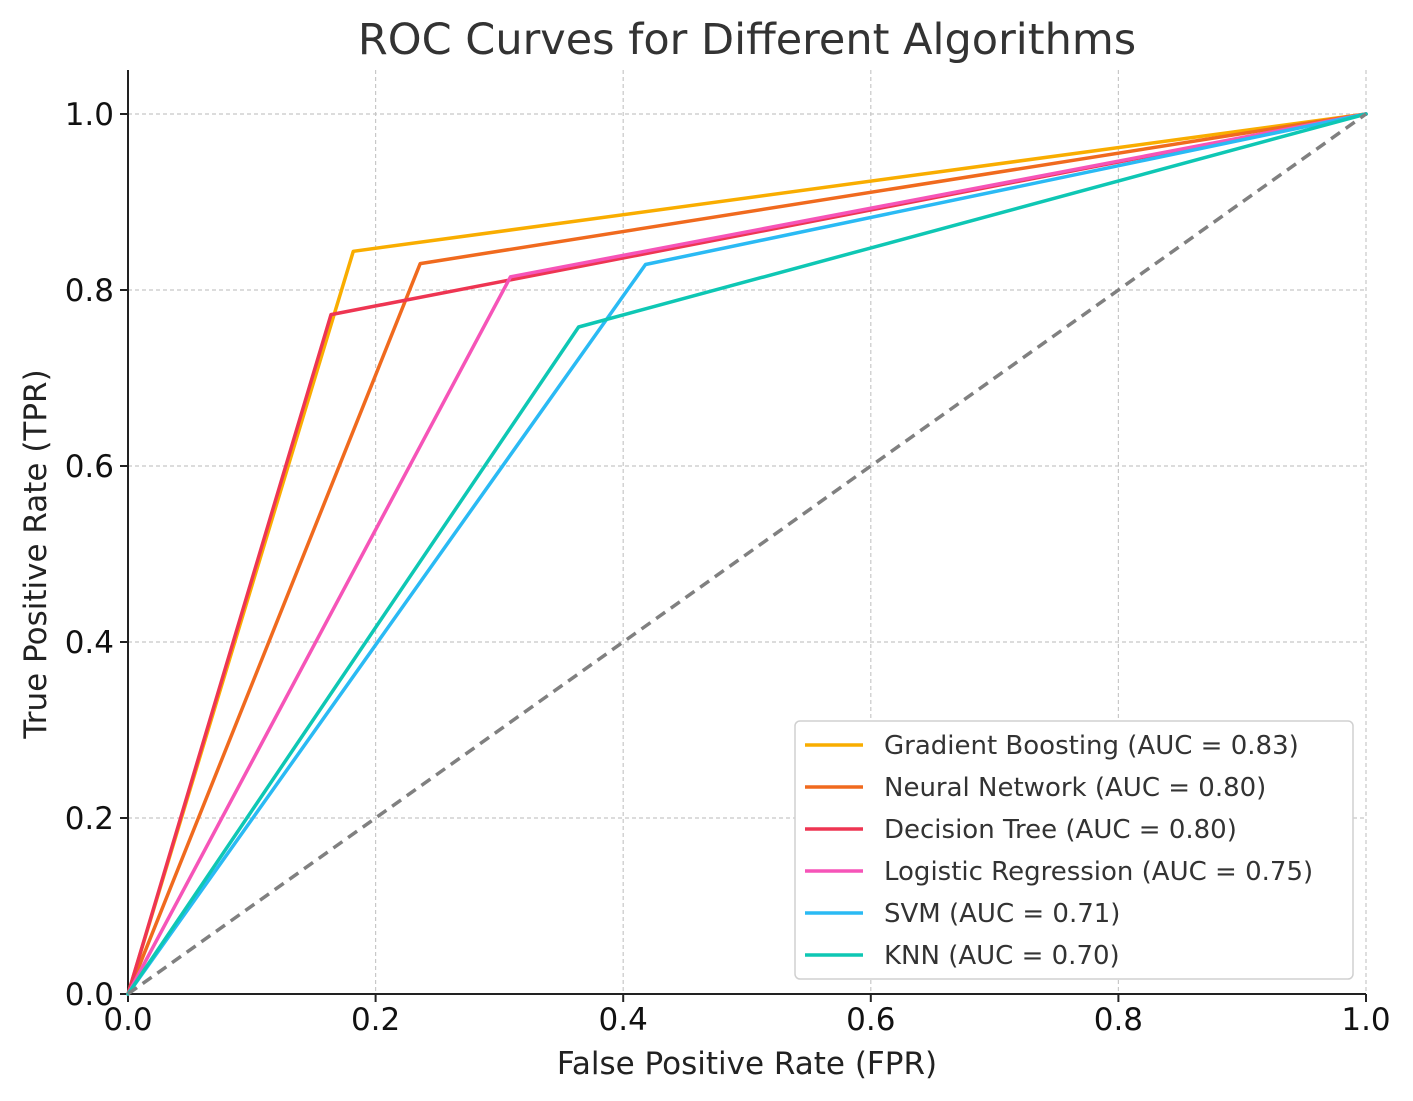 The width and height of the screenshot is (1413, 1101). What do you see at coordinates (127, 1020) in the screenshot?
I see `x-tick-label: 0.0` at bounding box center [127, 1020].